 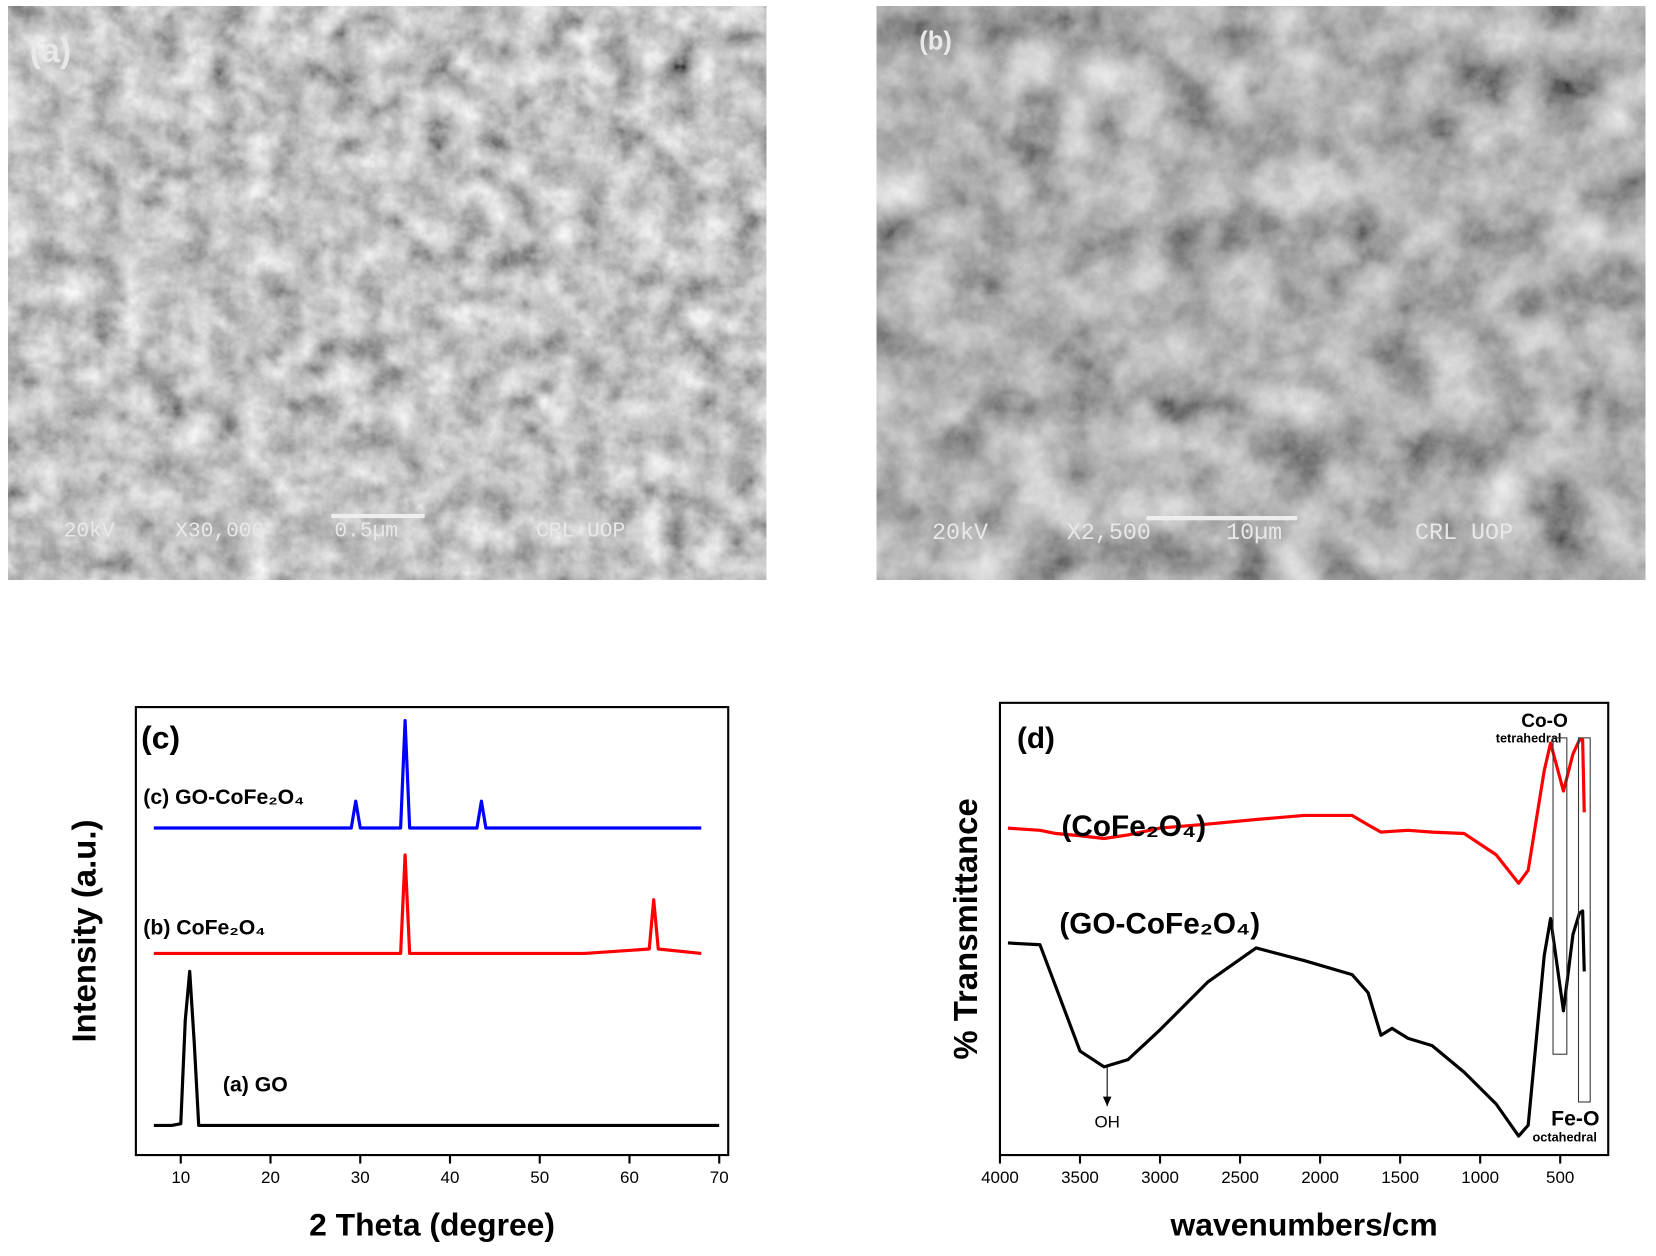 I want to click on x-tick-label: 70, so click(x=719, y=1177).